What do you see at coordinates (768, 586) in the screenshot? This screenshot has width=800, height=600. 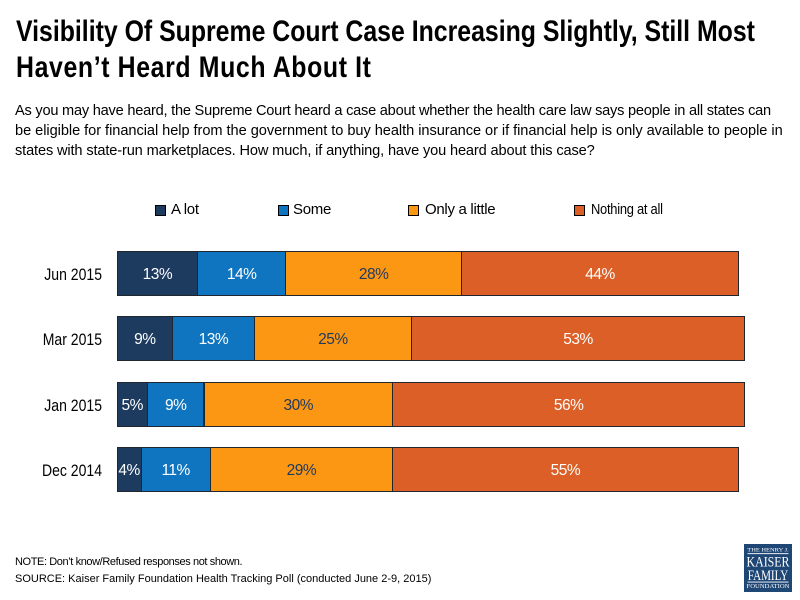 I see `svg-text: FOUNDATION` at bounding box center [768, 586].